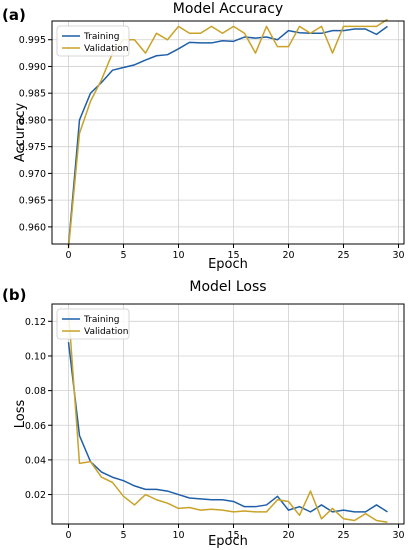 The image size is (410, 550). Describe the element at coordinates (32, 120) in the screenshot. I see `y-tick-label: 0.980` at that location.